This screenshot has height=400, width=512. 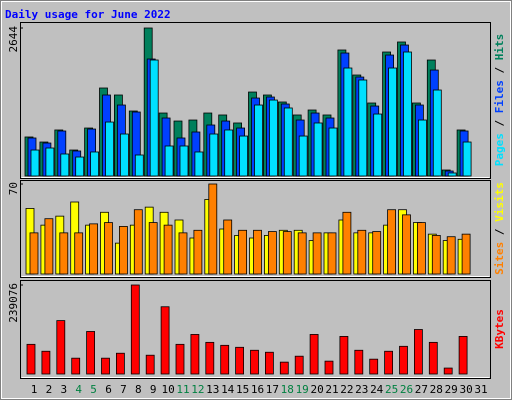 What do you see at coordinates (331, 389) in the screenshot?
I see `x-tick-label: 21` at bounding box center [331, 389].